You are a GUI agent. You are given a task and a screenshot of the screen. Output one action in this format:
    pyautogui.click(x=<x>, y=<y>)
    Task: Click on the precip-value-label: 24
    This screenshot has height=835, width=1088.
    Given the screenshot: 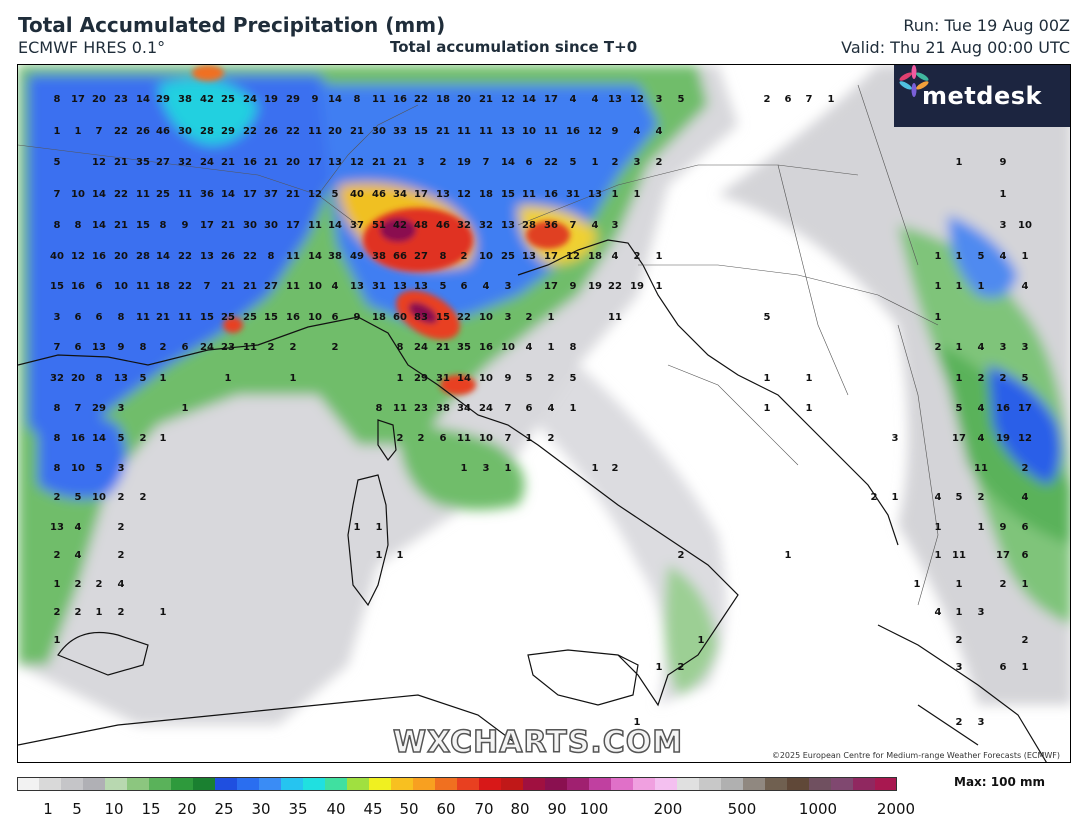 What is the action you would take?
    pyautogui.click(x=207, y=347)
    